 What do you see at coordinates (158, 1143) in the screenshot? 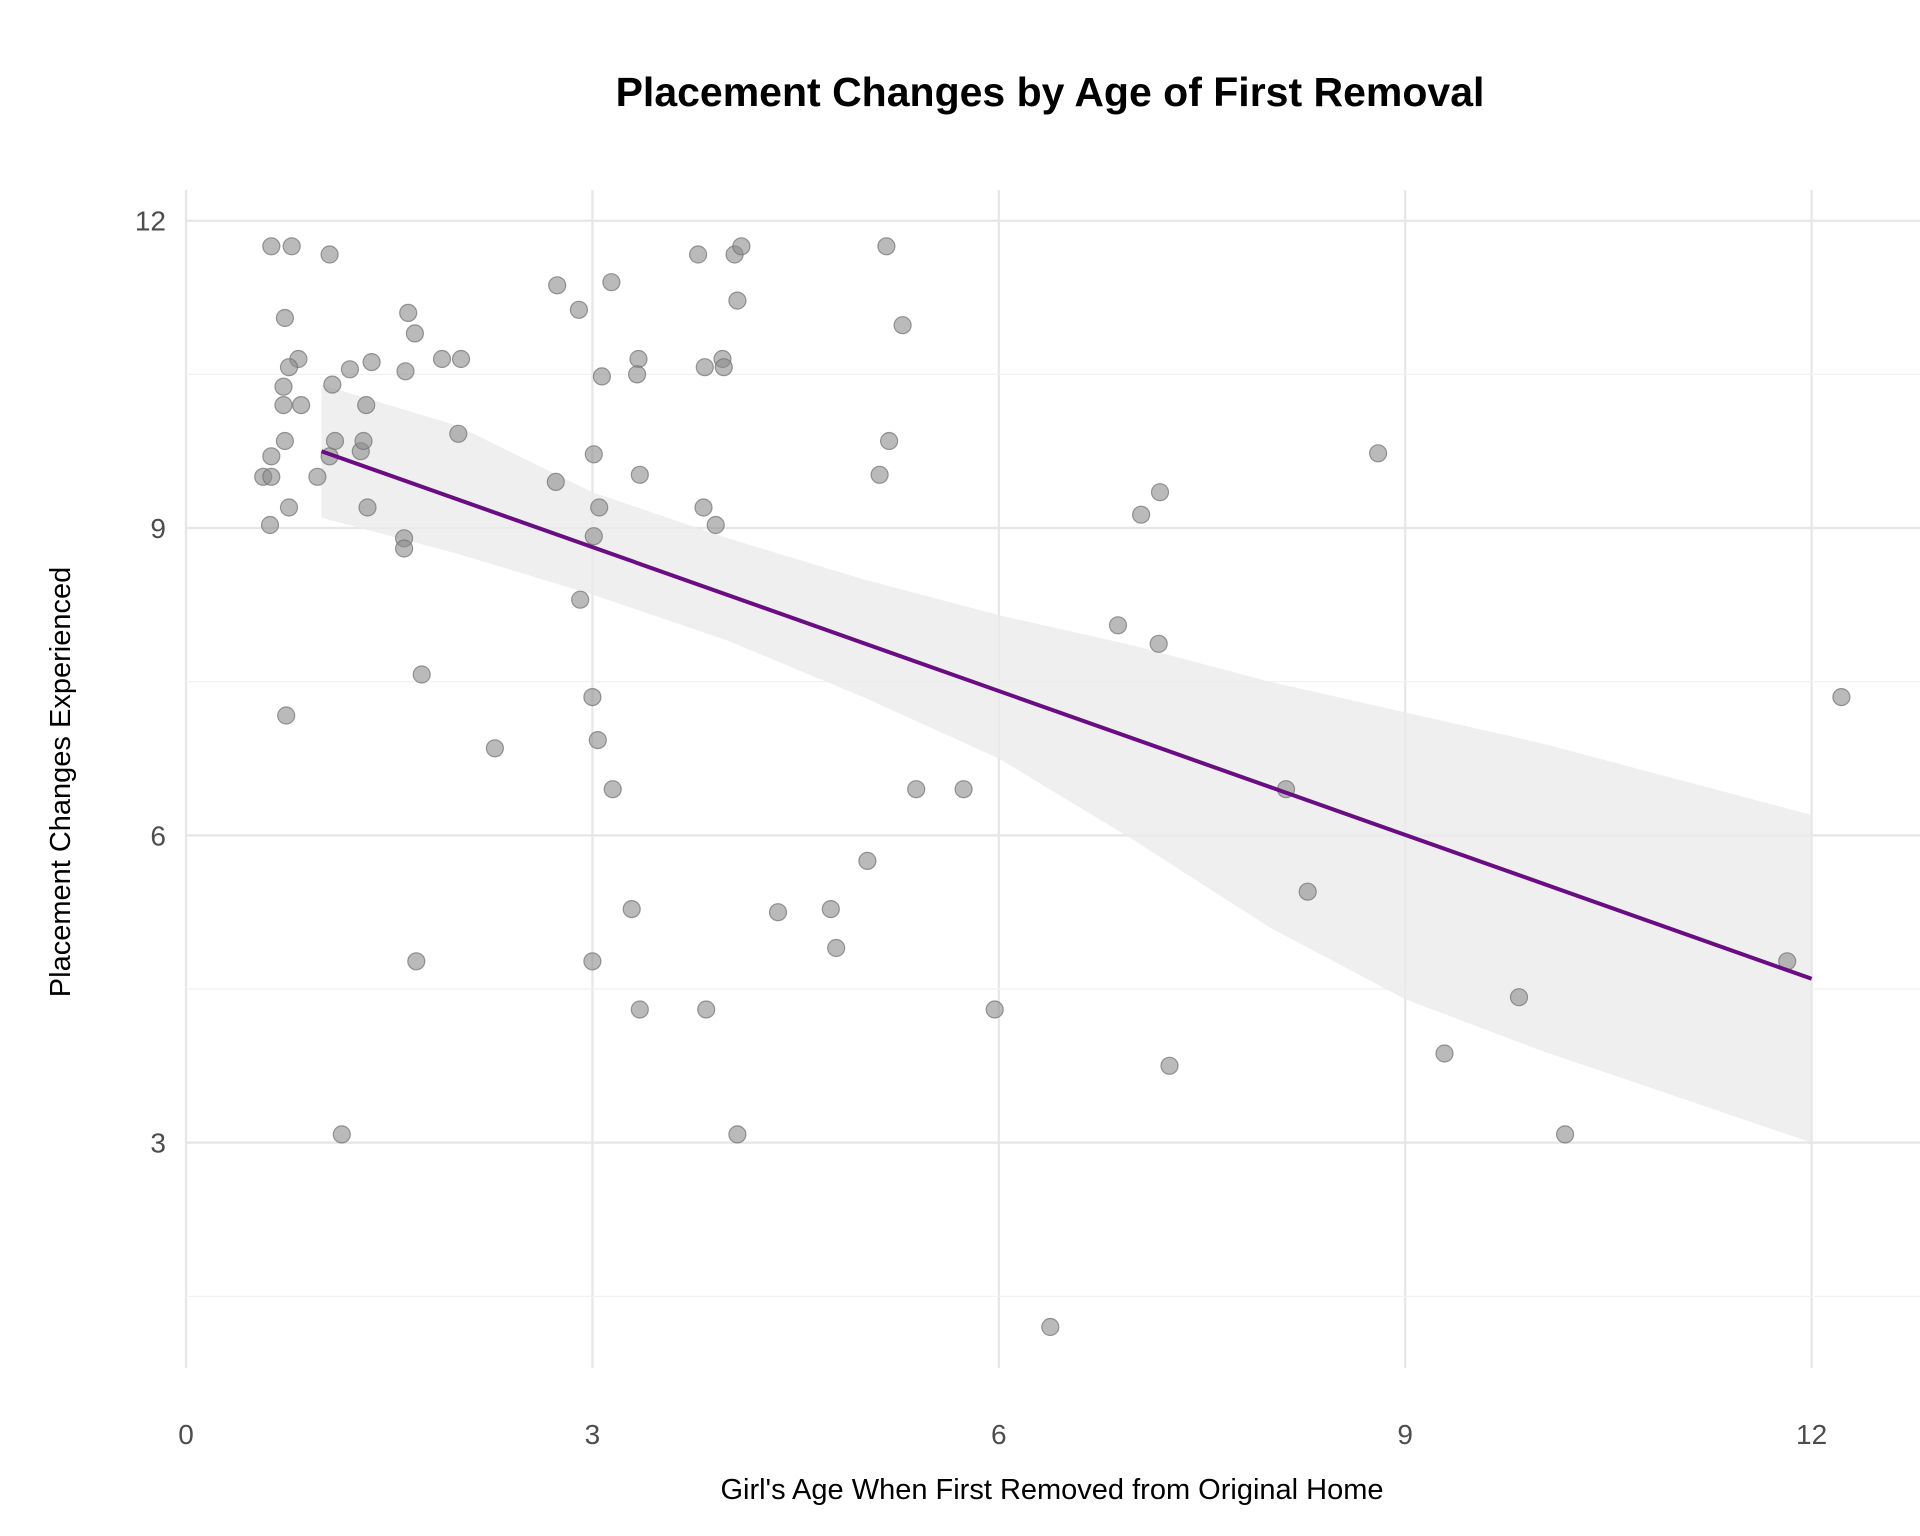
I see `y-tick-label: 3` at bounding box center [158, 1143].